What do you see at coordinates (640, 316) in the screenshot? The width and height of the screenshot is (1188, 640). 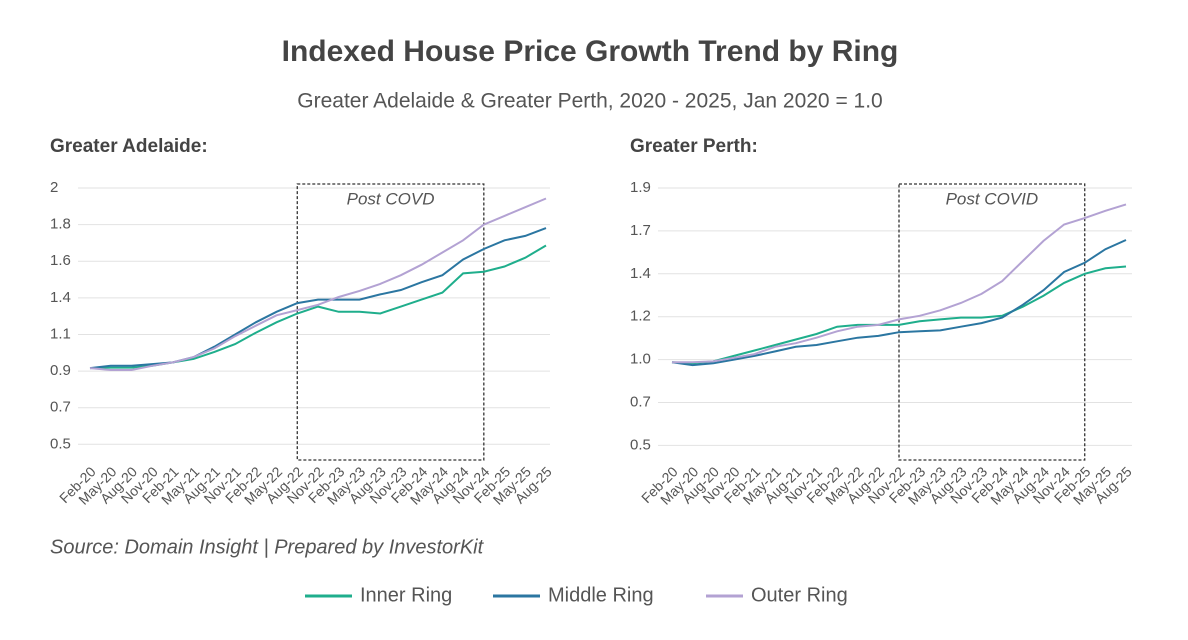 I see `y-tick-label: 1.2` at bounding box center [640, 316].